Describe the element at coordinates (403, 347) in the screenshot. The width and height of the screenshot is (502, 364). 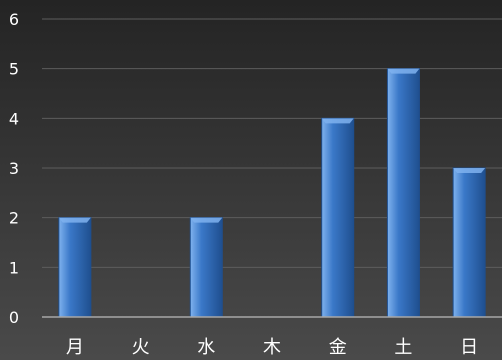
I see `x-tick-label: 土` at that location.